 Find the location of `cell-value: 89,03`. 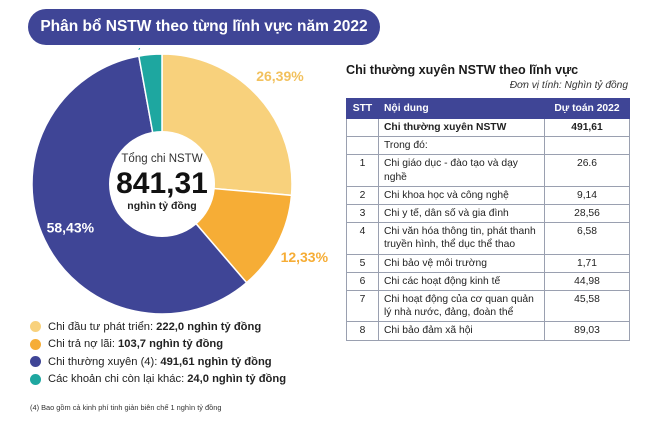

cell-value: 89,03 is located at coordinates (587, 331).